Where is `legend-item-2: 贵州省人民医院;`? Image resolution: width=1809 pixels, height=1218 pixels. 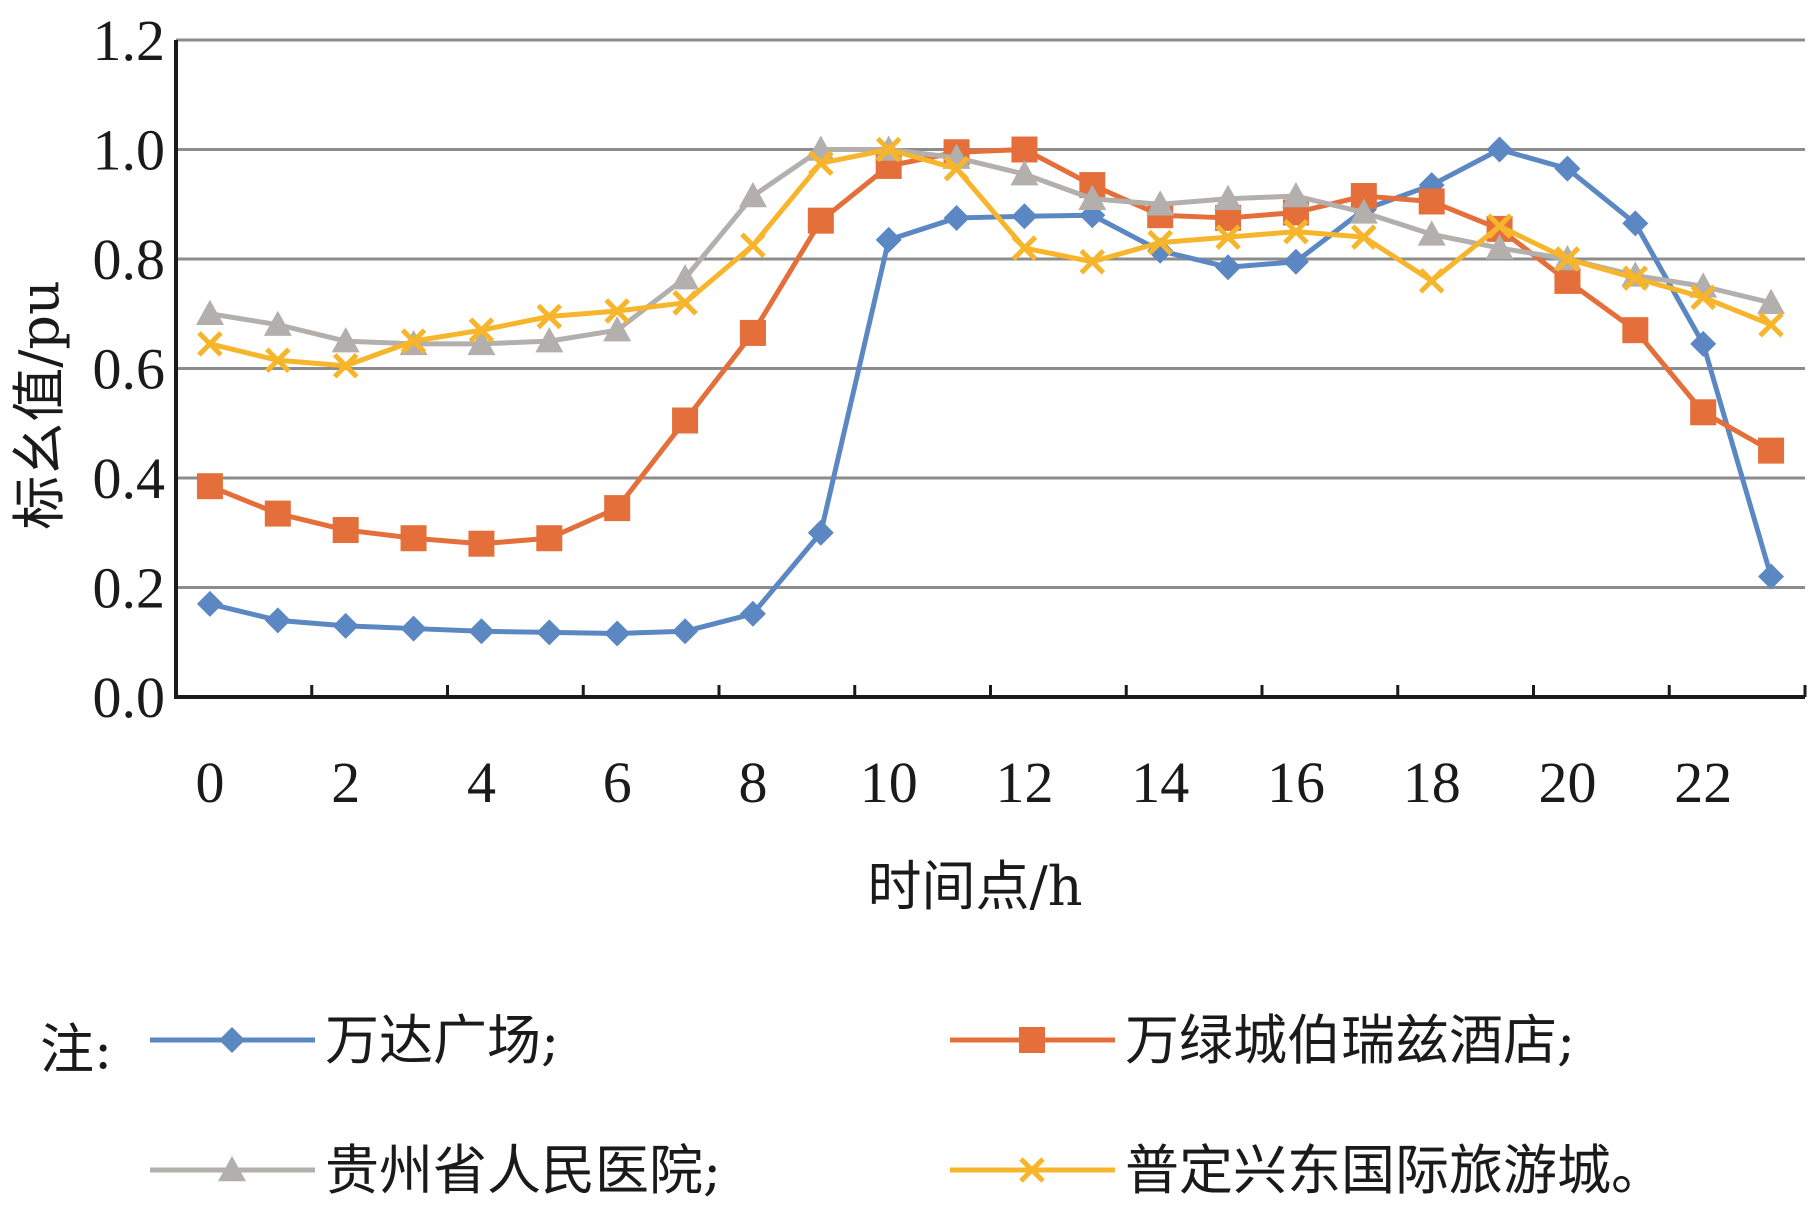
legend-item-2: 贵州省人民医院; is located at coordinates (435, 1170).